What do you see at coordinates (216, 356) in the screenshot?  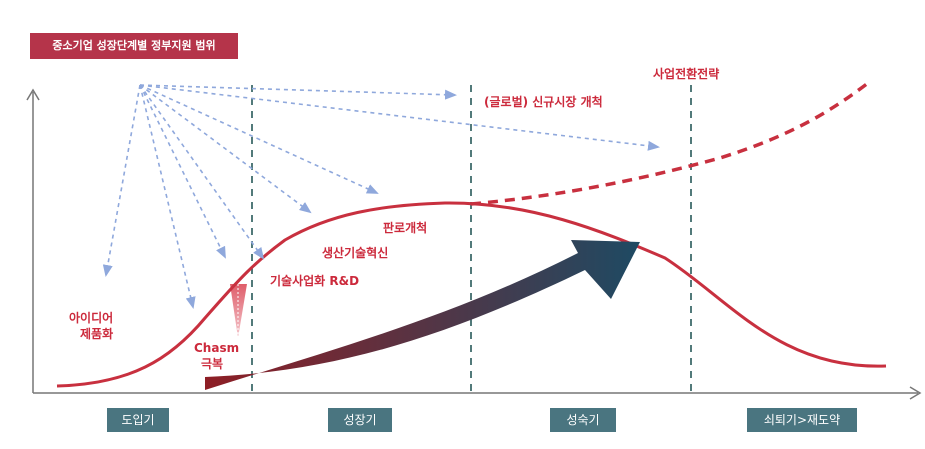 I see `label-chasm: Chasm 극복` at bounding box center [216, 356].